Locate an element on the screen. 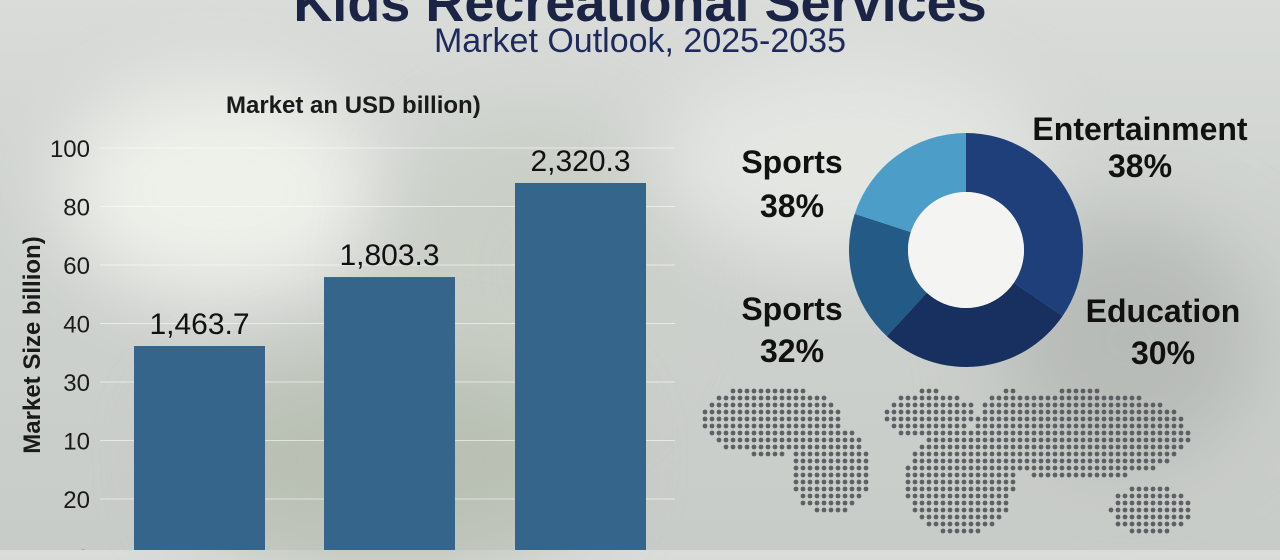 Image resolution: width=1280 pixels, height=560 pixels. y-tick-label: 10 is located at coordinates (76, 442).